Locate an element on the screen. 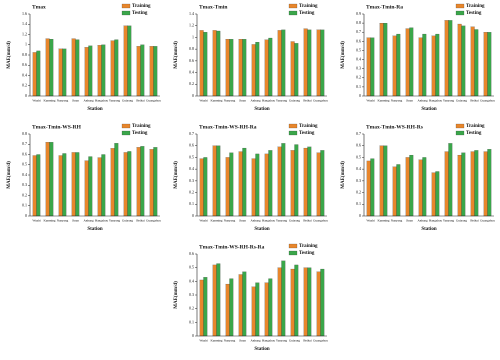  y-tick-label: 0.8 is located at coordinates (24, 133).